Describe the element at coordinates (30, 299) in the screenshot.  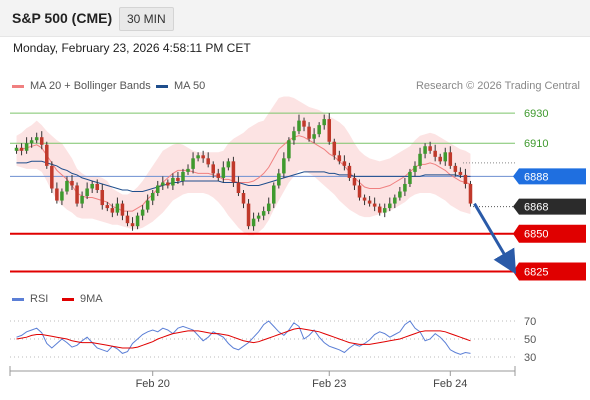
I see `legend-rsi: RSI` at that location.